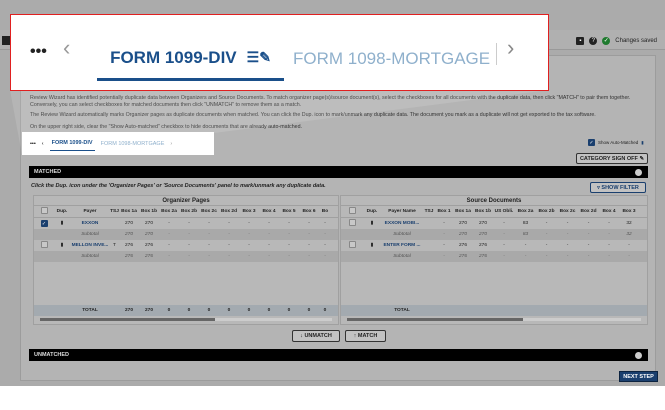 The height and width of the screenshot is (410, 665). I want to click on tab-form-1099-div: FORM 1099-DIV, so click(72, 143).